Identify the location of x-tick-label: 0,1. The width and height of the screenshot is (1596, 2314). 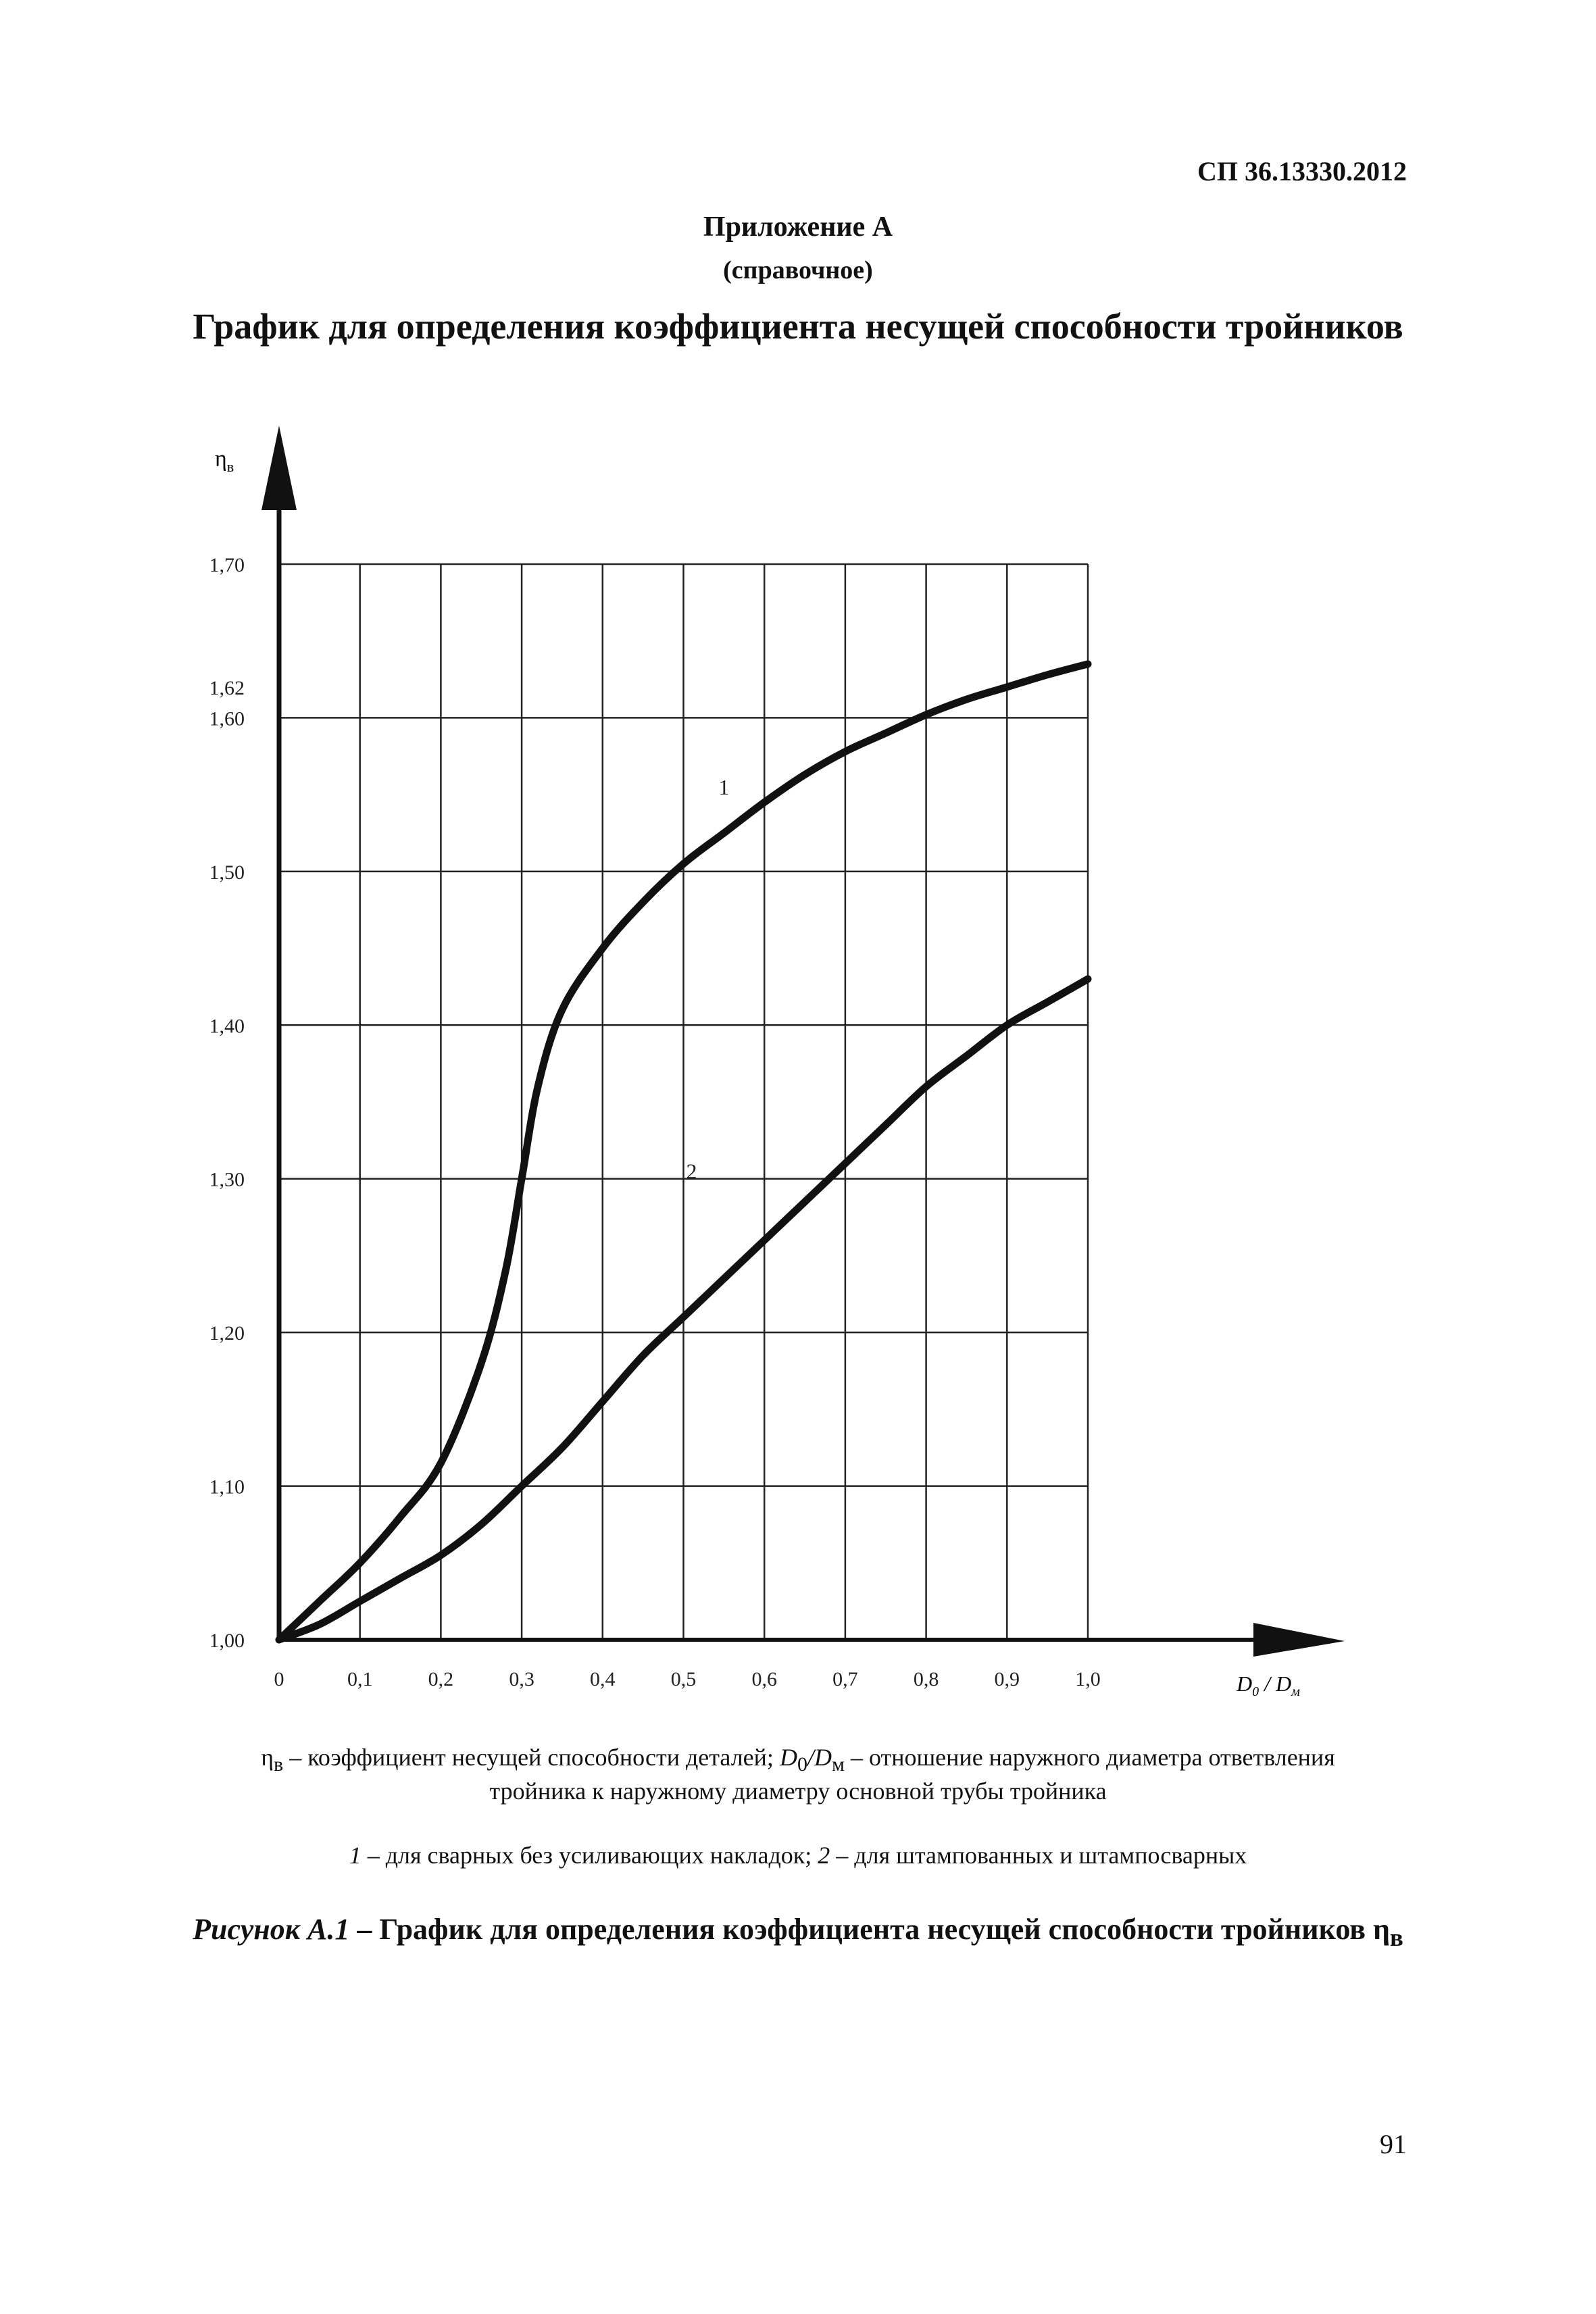
(360, 1679).